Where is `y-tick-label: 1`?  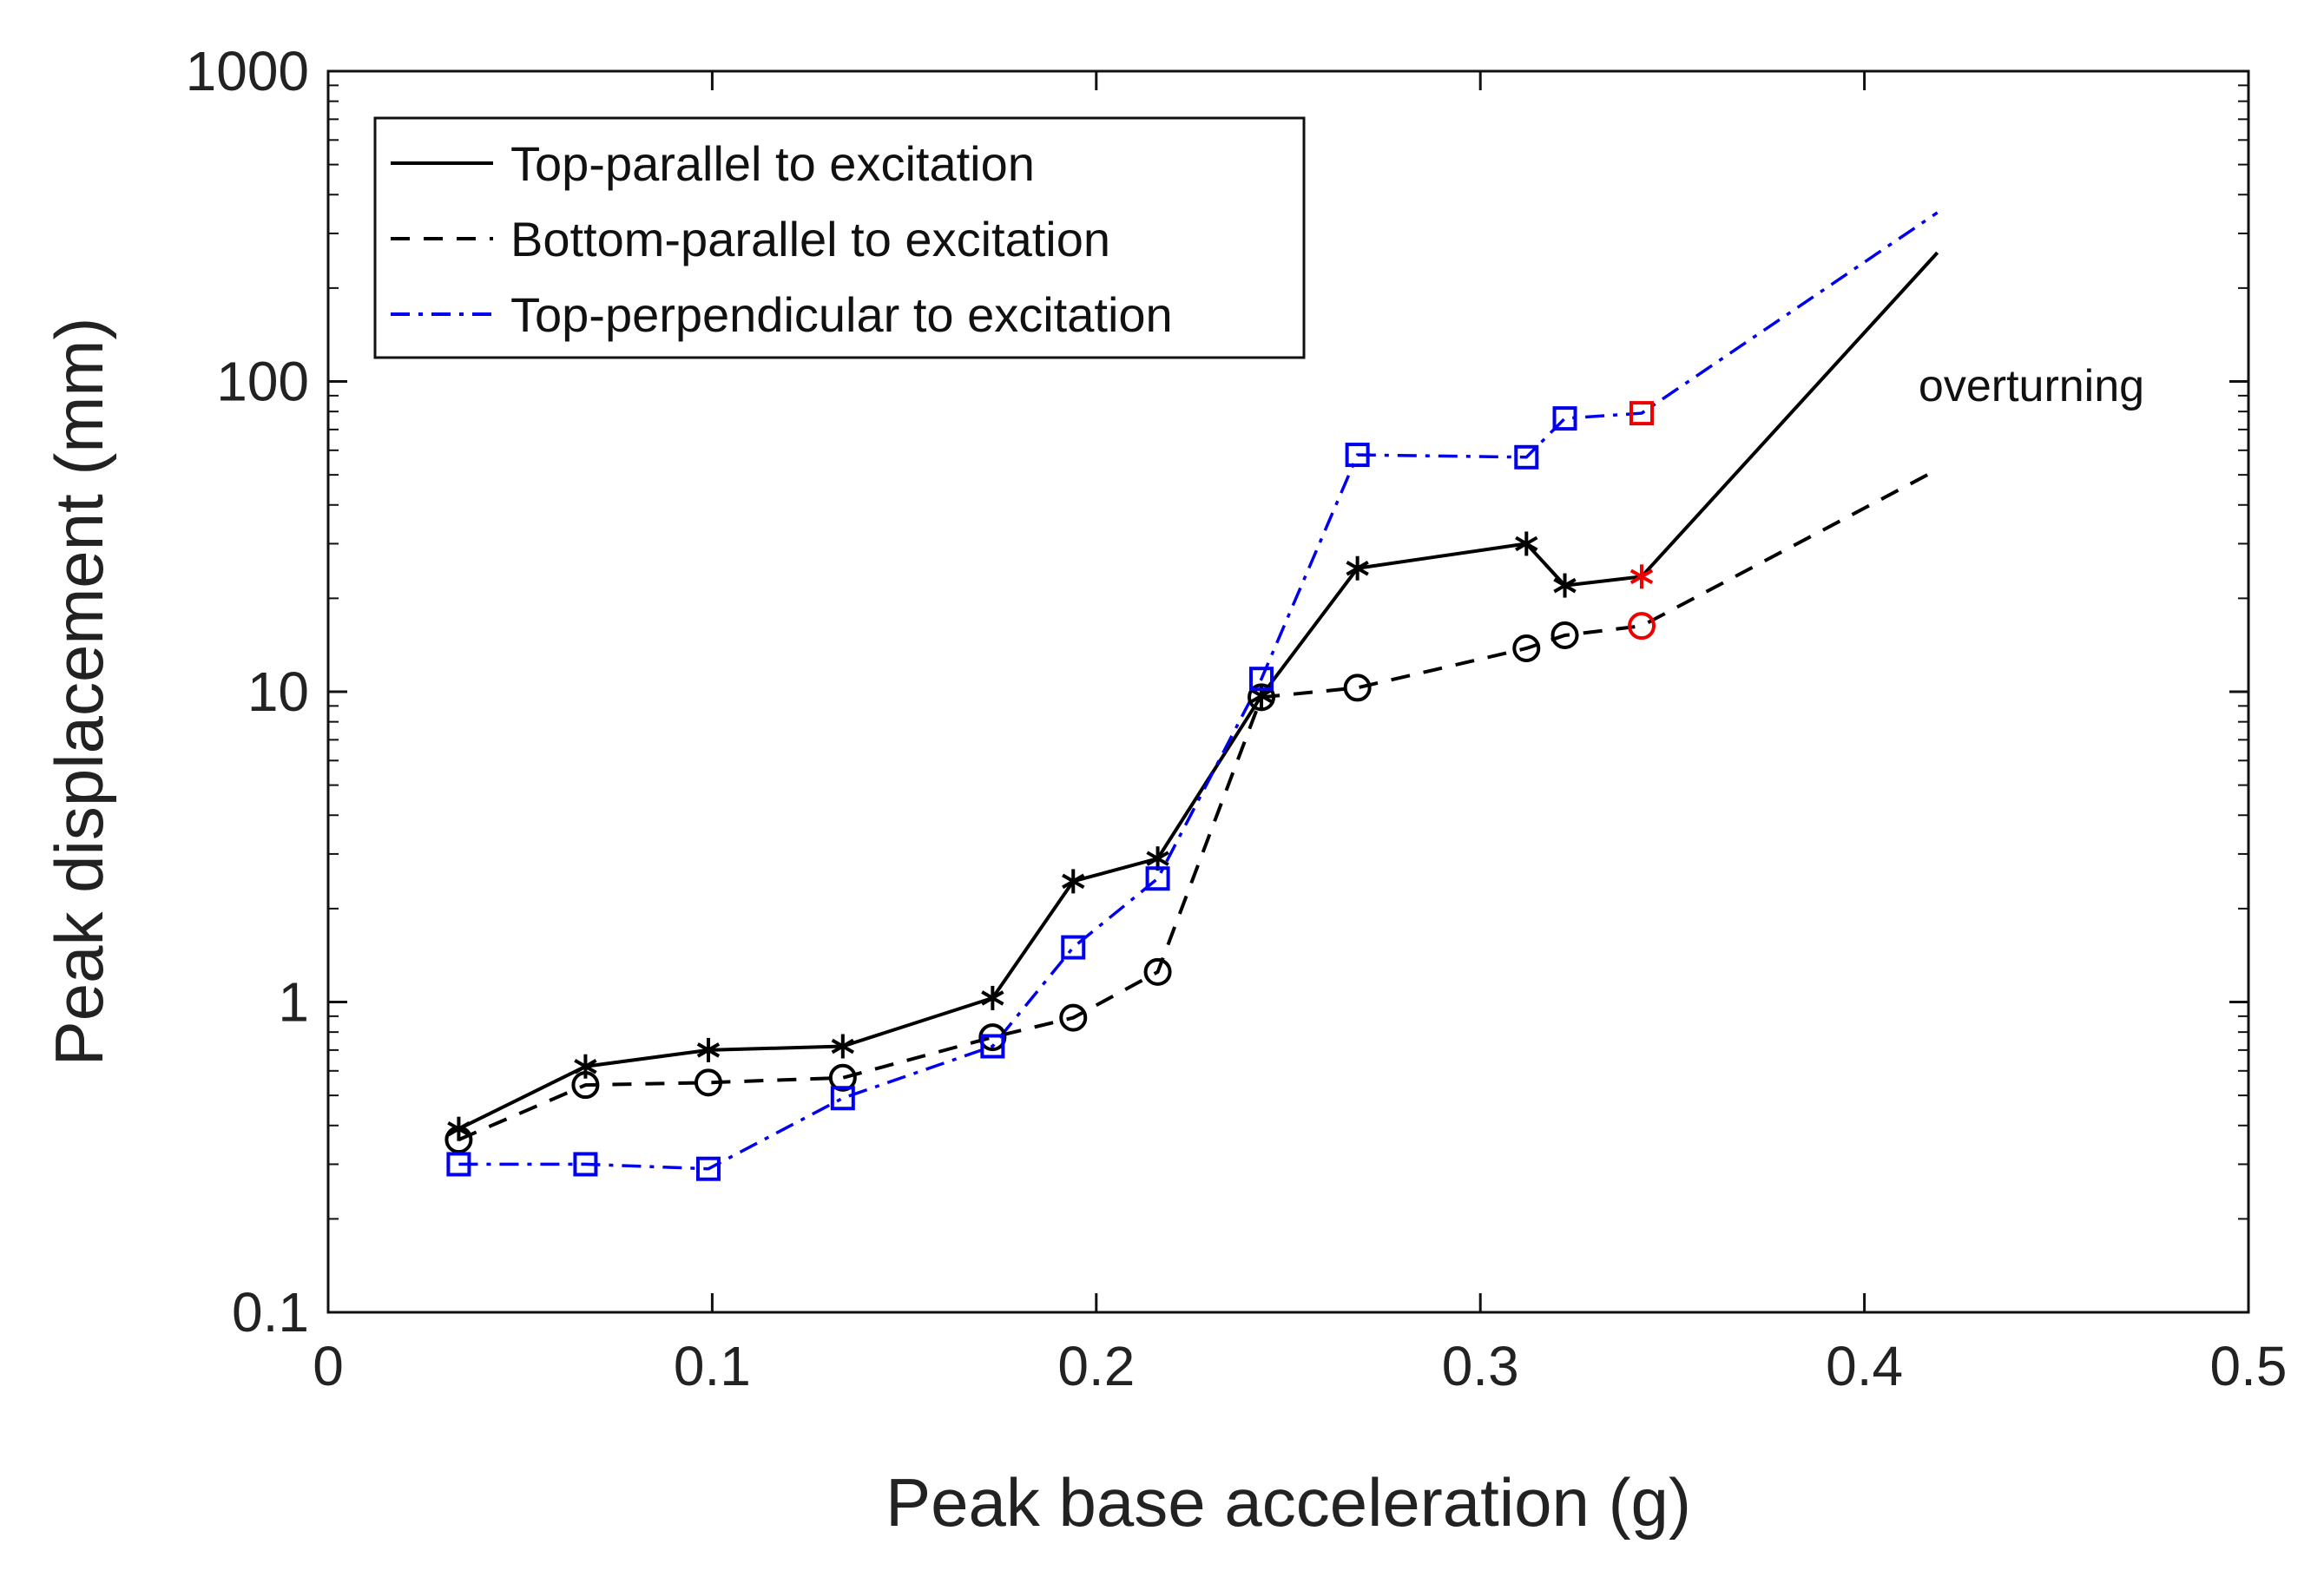 y-tick-label: 1 is located at coordinates (294, 1002).